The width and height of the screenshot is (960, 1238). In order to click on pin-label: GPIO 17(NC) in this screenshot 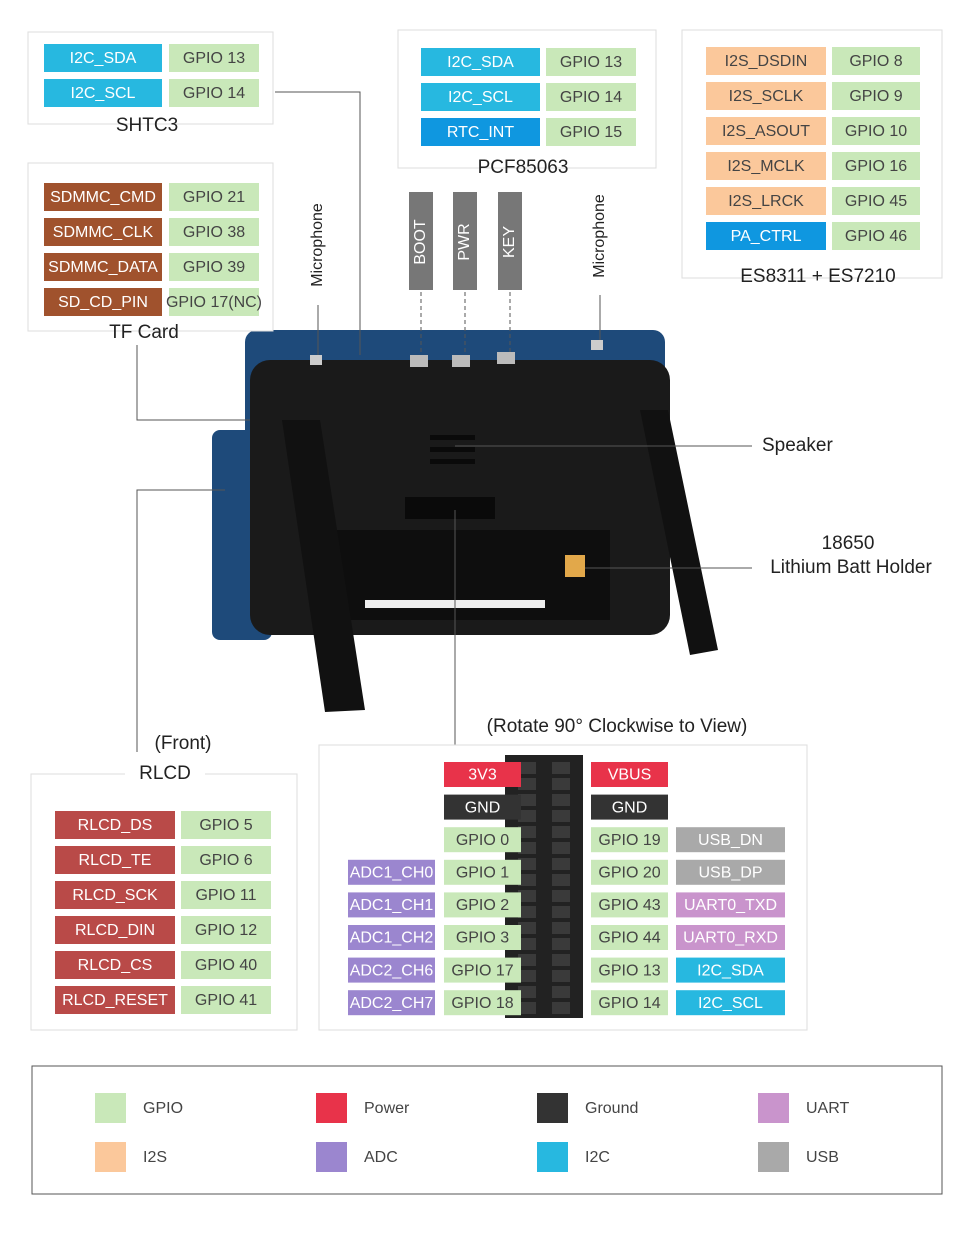, I will do `click(214, 302)`.